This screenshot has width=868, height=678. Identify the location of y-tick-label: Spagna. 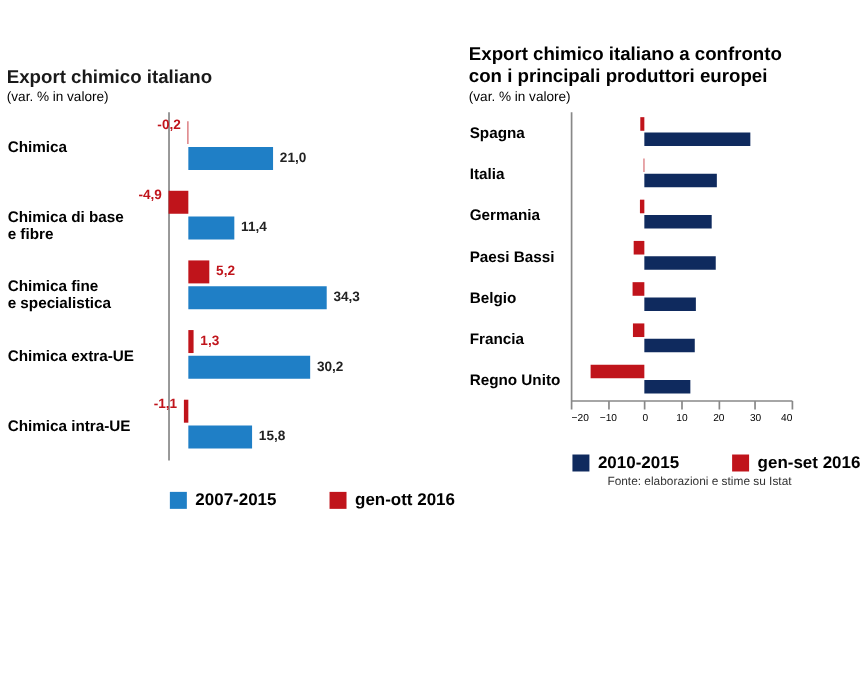
(498, 132).